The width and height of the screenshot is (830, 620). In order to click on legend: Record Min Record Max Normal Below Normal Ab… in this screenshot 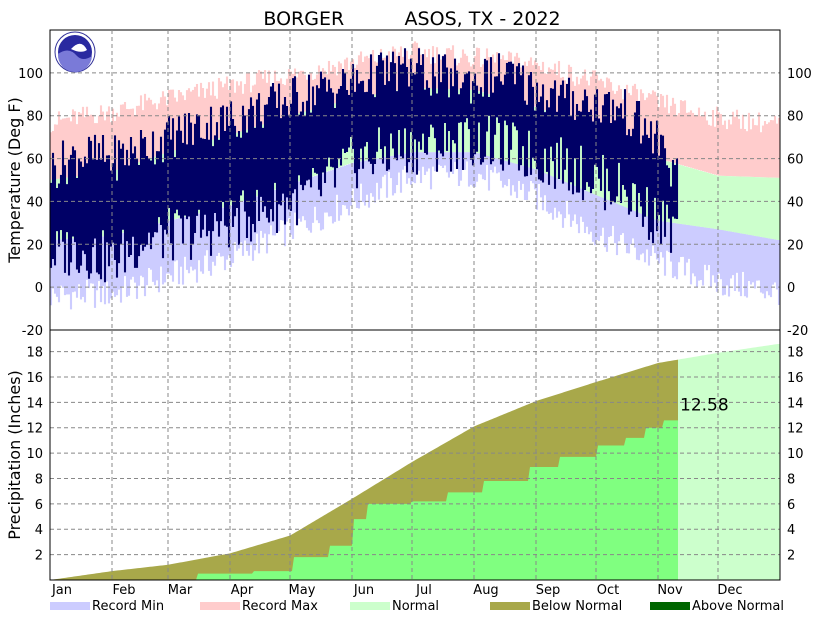, I will do `click(417, 606)`.